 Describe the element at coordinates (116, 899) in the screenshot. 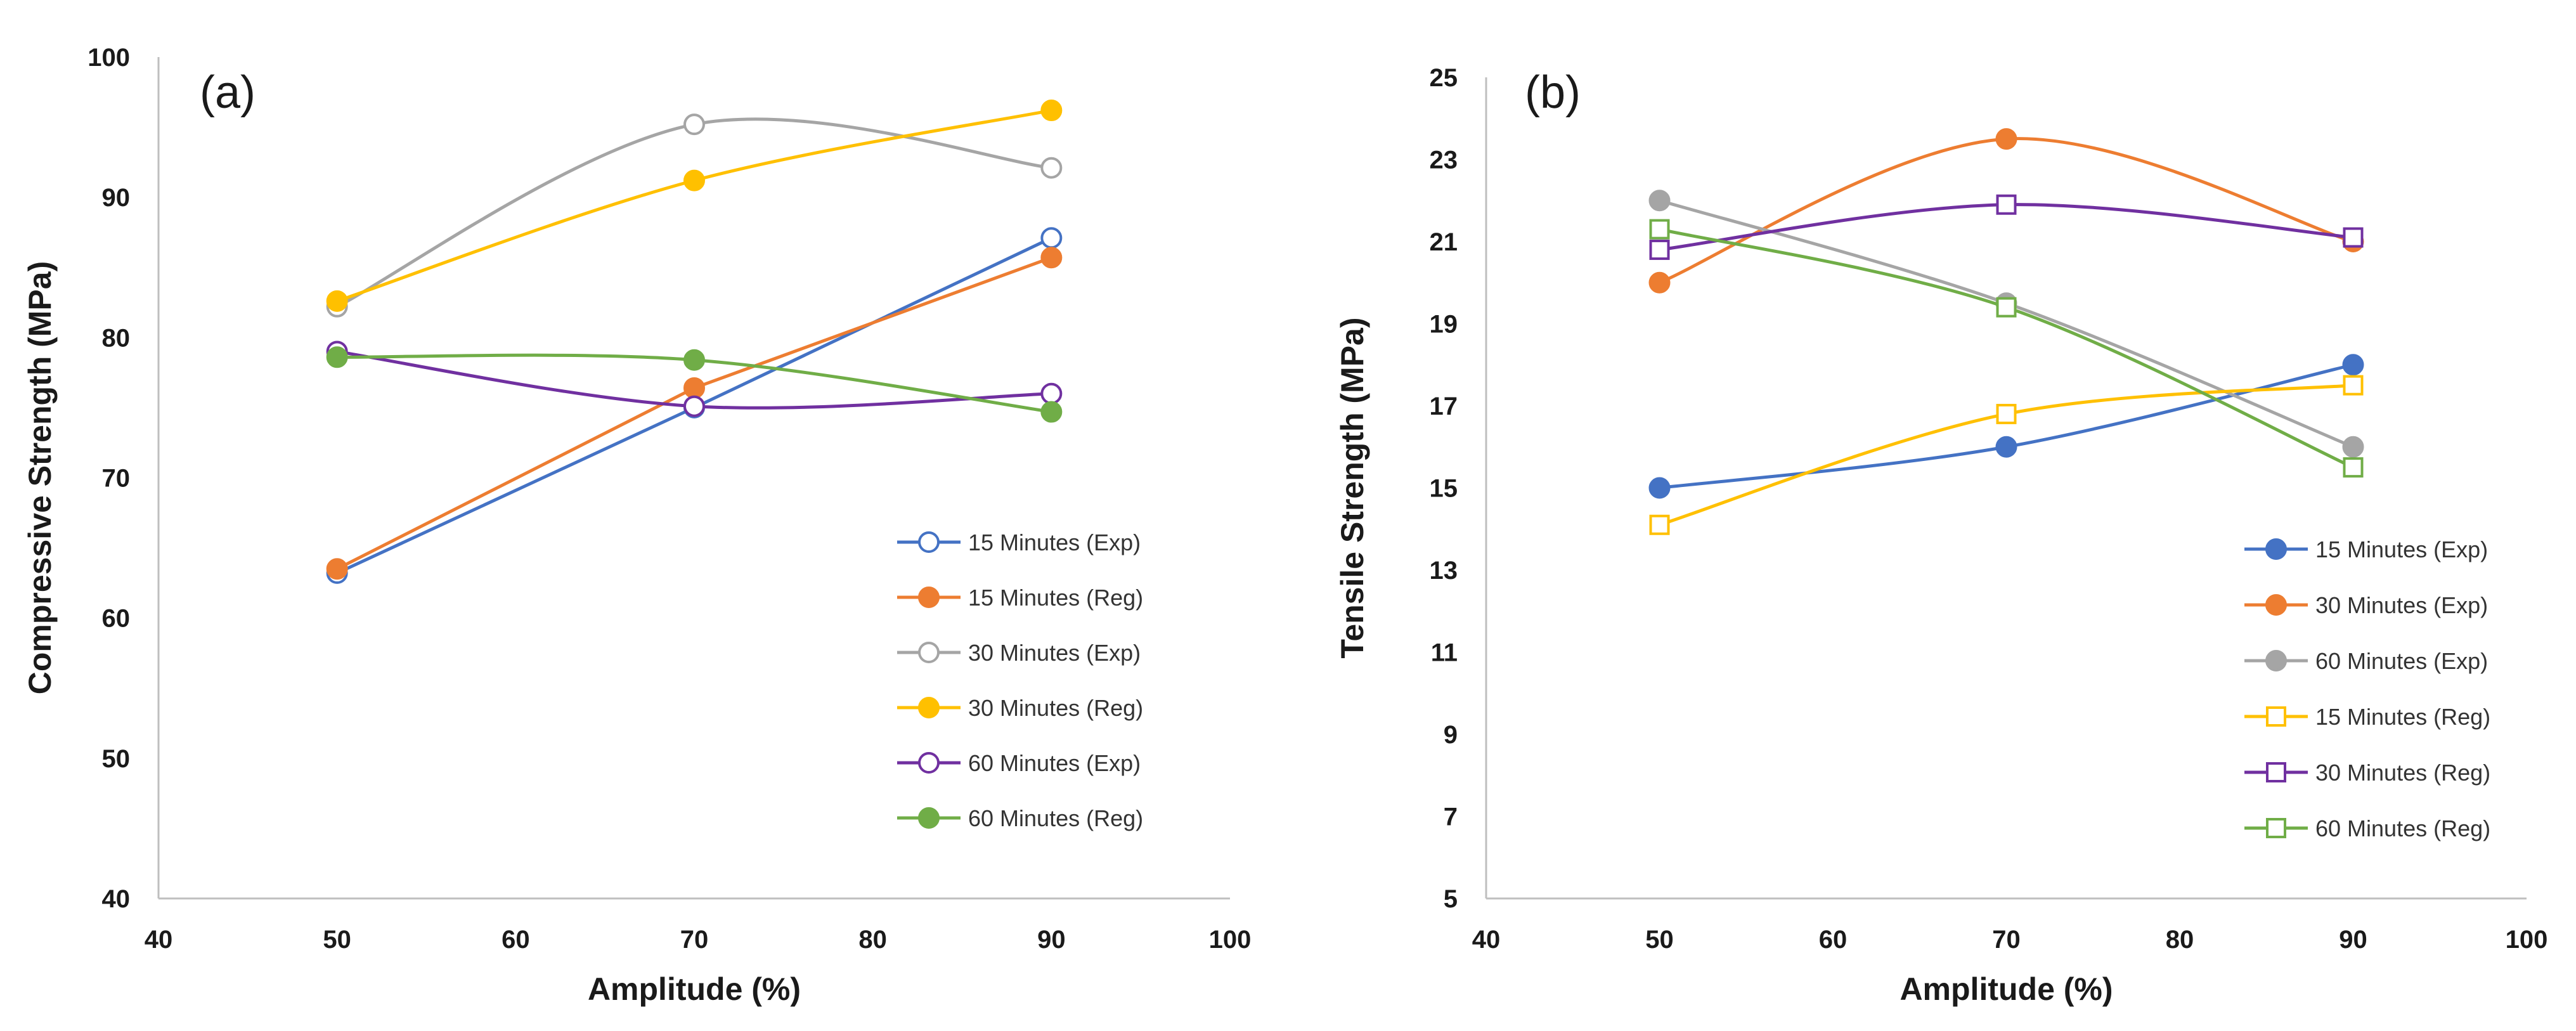

I see `y-tick-label: 40` at that location.